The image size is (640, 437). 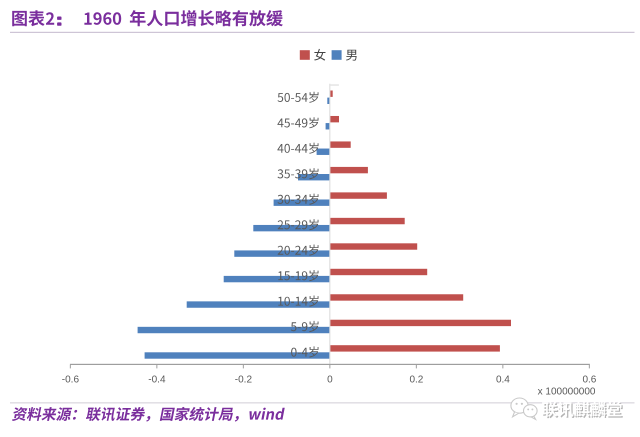 What do you see at coordinates (589, 379) in the screenshot?
I see `svg-text: 0.6` at bounding box center [589, 379].